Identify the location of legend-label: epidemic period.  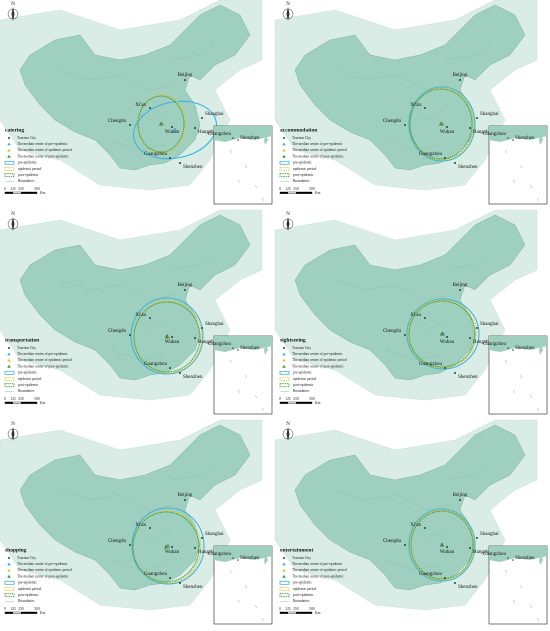
(29, 589).